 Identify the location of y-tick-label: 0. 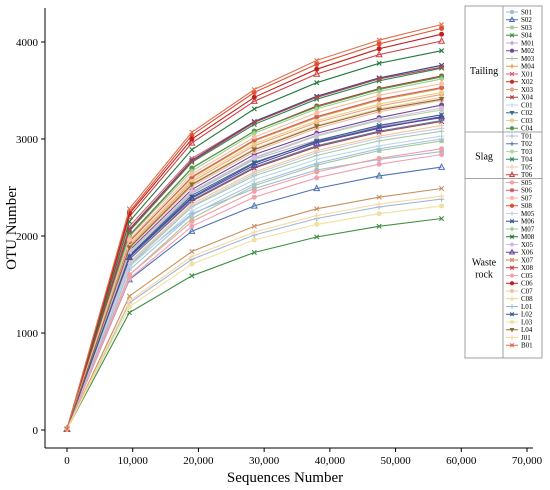
(36, 431).